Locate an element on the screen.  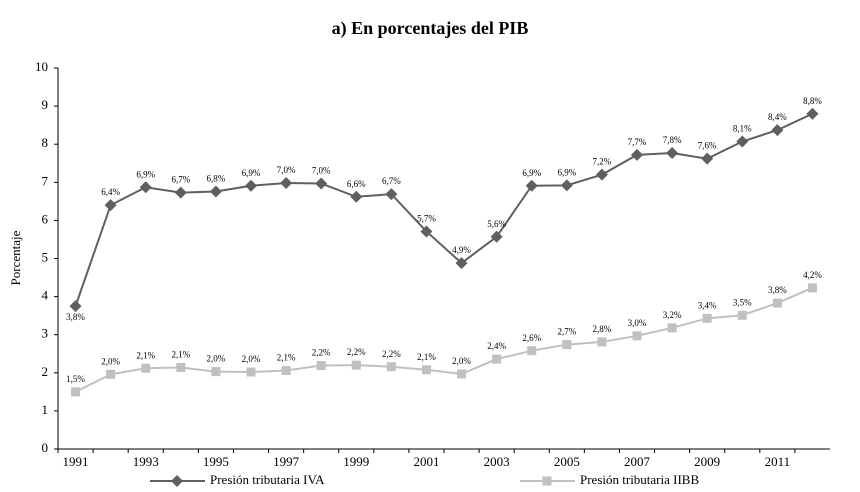
y-tick-label: 8 is located at coordinates (45, 142).